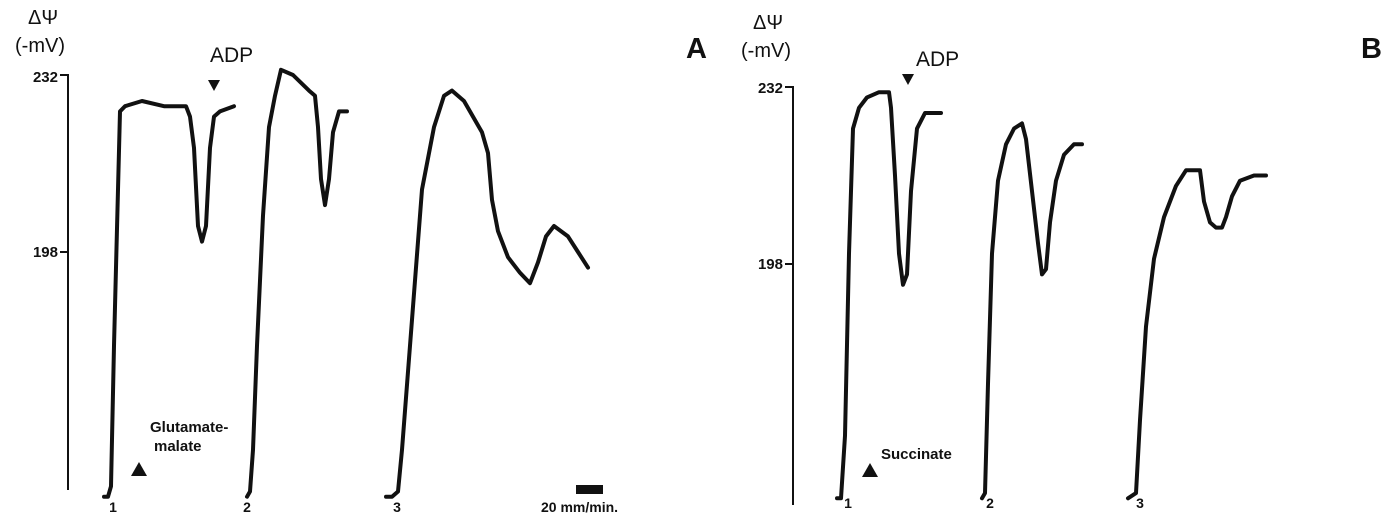 This screenshot has width=1390, height=517. Describe the element at coordinates (1140, 503) in the screenshot. I see `panel-b-trace-number-3: 3` at that location.